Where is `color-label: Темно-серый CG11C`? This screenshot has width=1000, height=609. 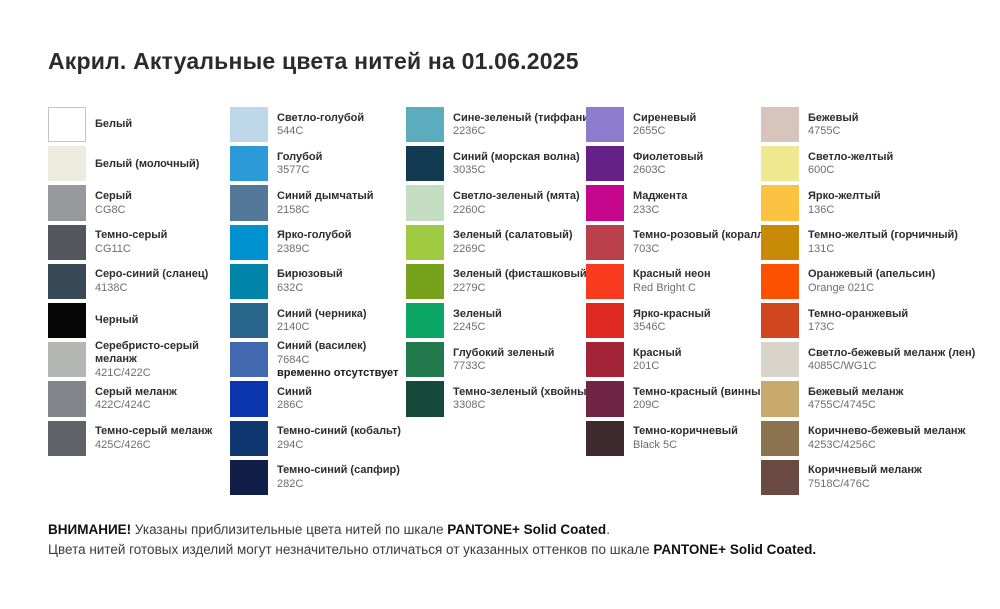 color-label: Темно-серый CG11C is located at coordinates (131, 242).